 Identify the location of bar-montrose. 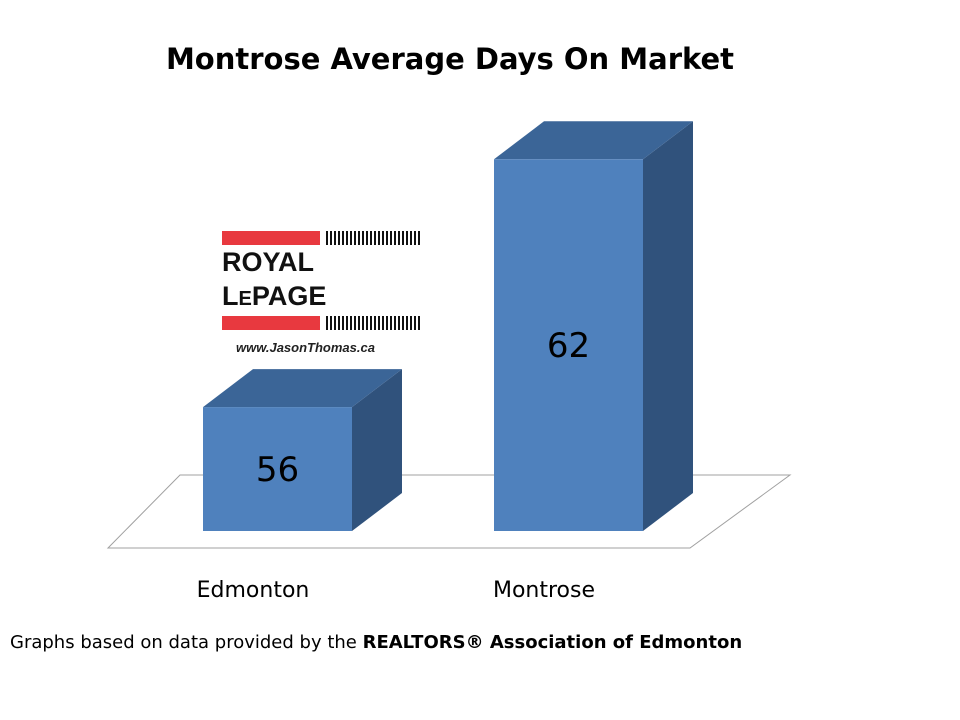
(568, 345).